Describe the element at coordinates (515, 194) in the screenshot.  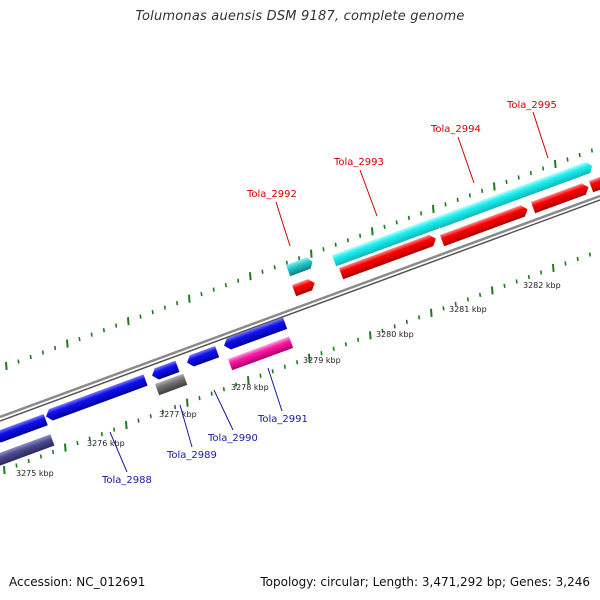
I see `gene-tola-2994-cyan` at that location.